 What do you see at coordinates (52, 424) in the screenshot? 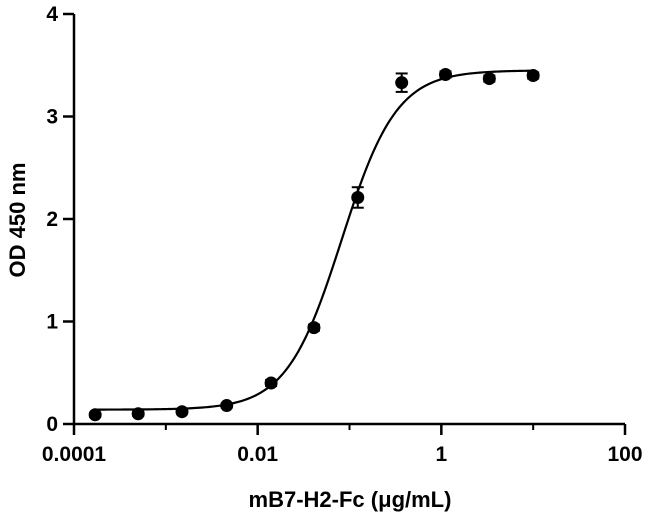
I see `y-tick-label: 0` at bounding box center [52, 424].